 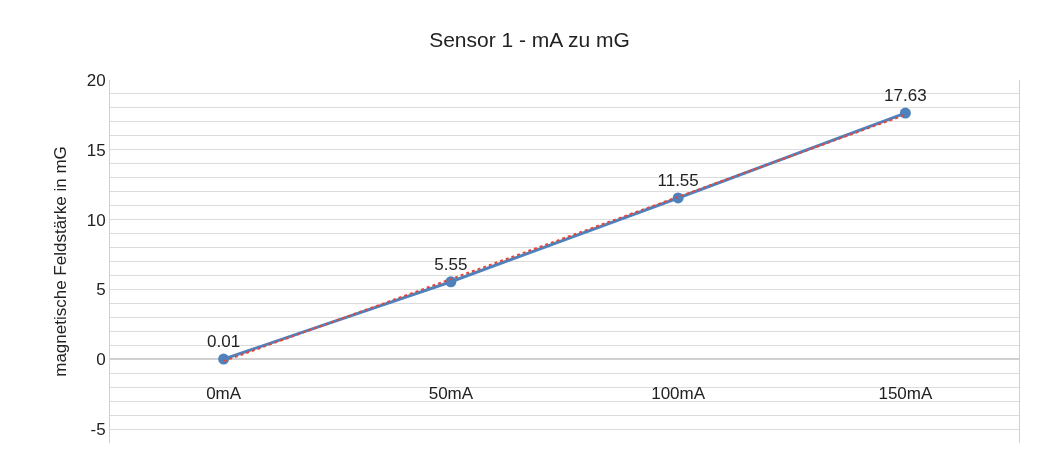 What do you see at coordinates (678, 180) in the screenshot?
I see `data-label: 11.55` at bounding box center [678, 180].